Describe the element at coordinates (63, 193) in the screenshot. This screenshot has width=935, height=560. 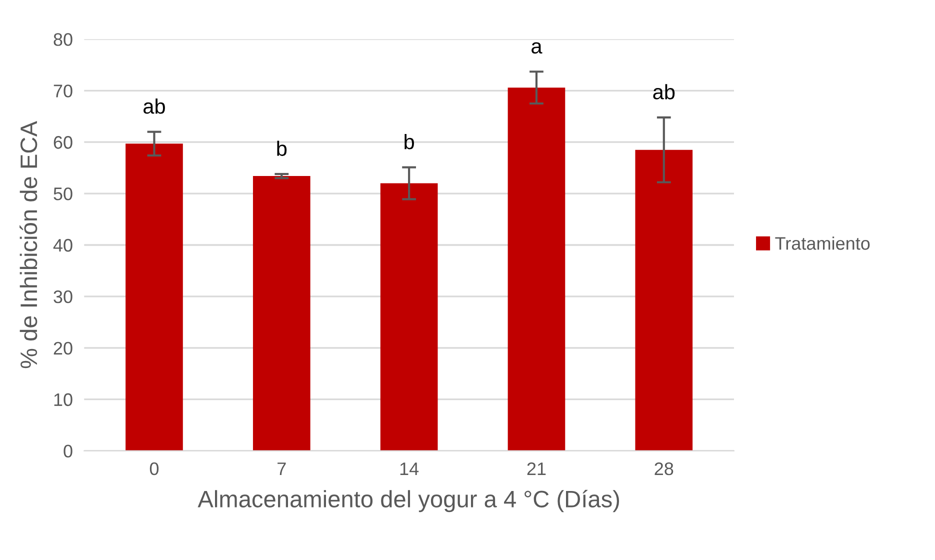
I see `y-tick-label: 50` at that location.